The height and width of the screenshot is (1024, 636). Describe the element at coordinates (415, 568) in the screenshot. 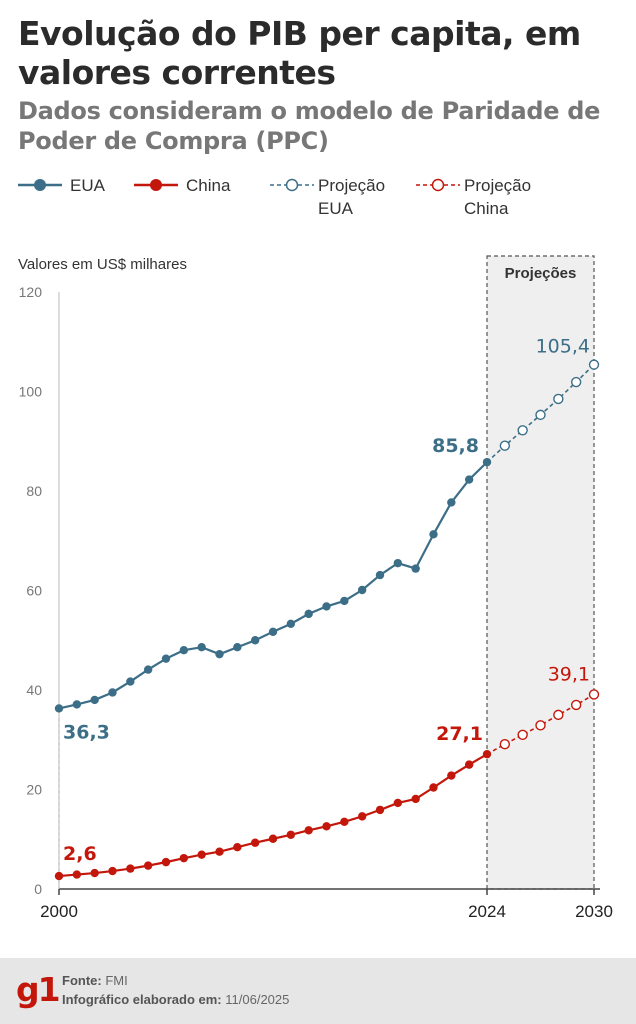

I see `data-point-usa-2020` at that location.